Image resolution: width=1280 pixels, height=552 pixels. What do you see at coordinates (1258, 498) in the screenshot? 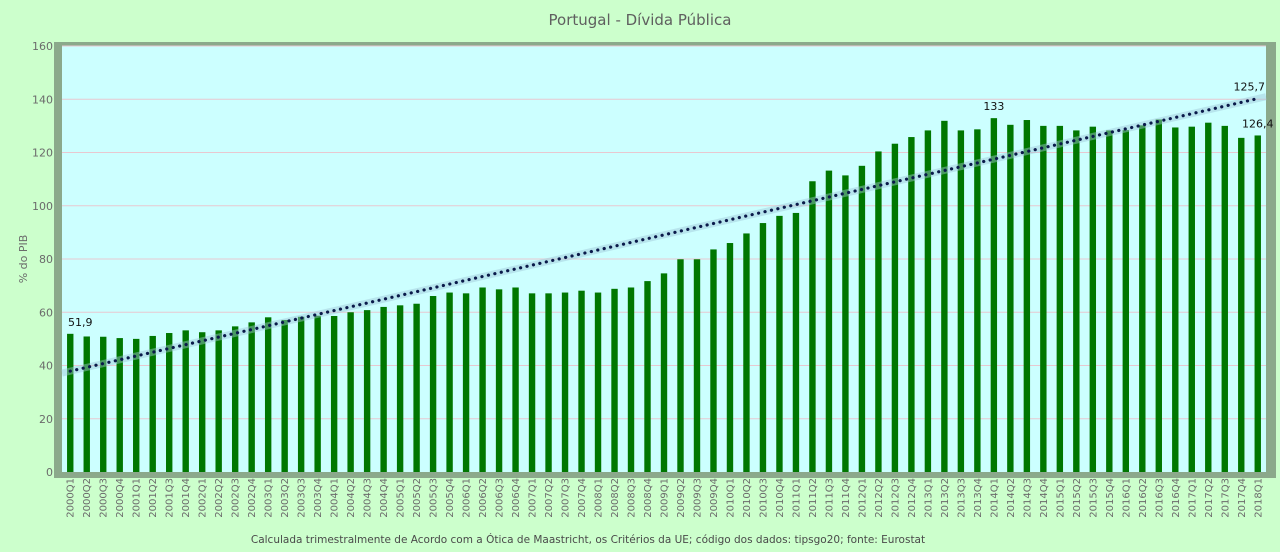
I see `x-tick-label: 2018Q1` at bounding box center [1258, 498].